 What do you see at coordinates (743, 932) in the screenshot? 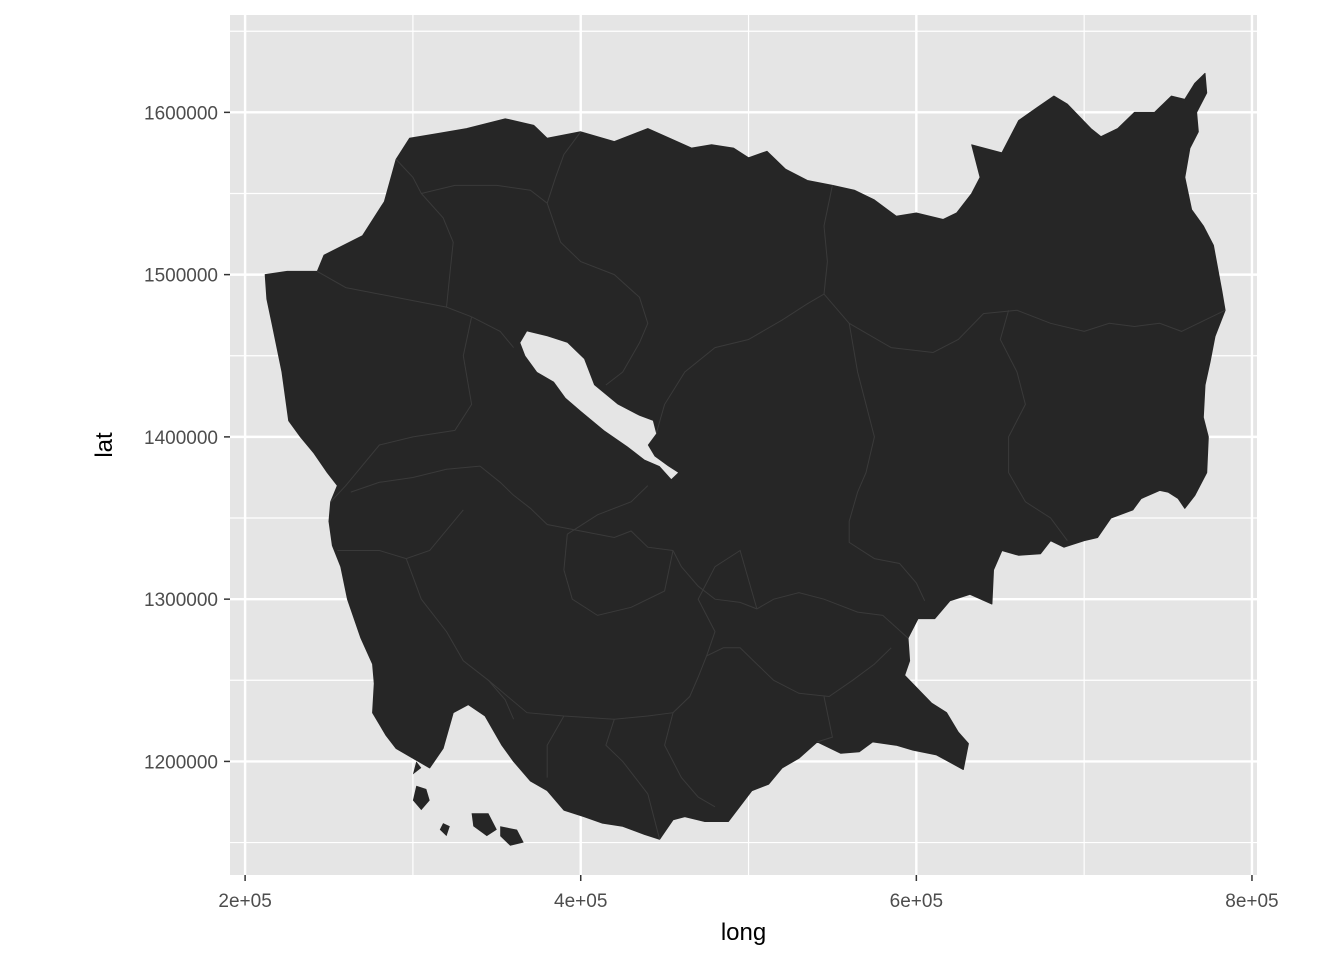
I see `x-axis-title: long` at bounding box center [743, 932].